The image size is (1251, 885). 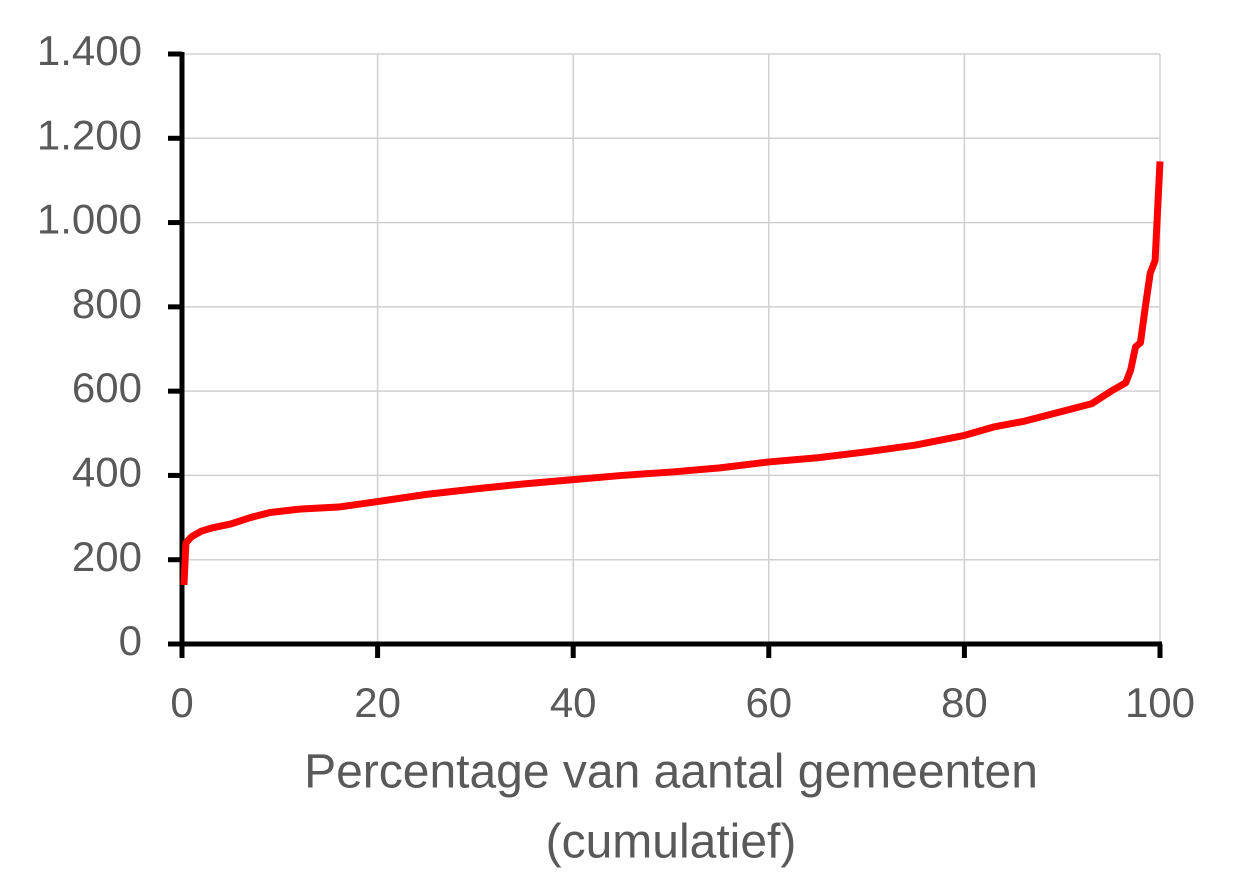 What do you see at coordinates (130, 640) in the screenshot?
I see `y-tick-label: 0` at bounding box center [130, 640].